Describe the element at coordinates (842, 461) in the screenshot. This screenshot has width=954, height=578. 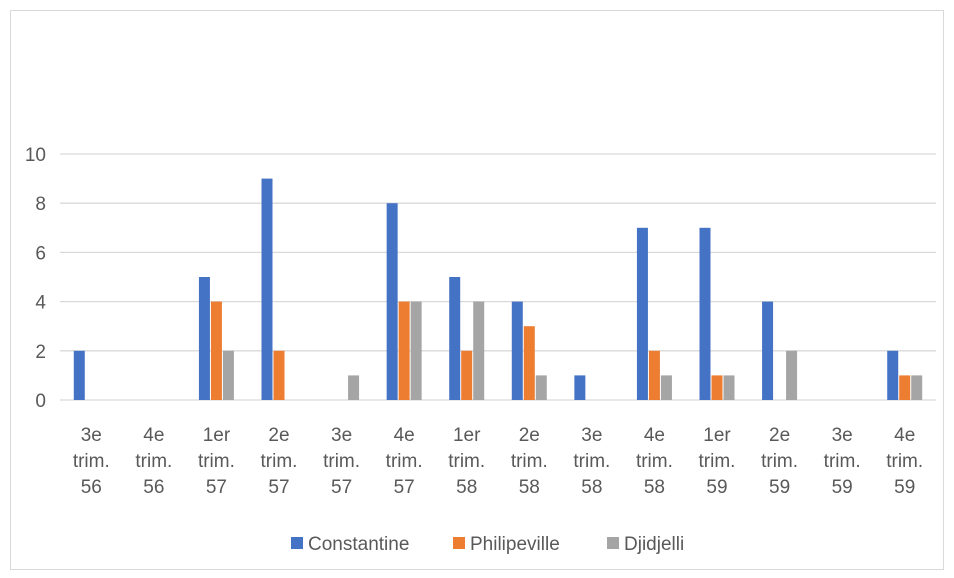
I see `x-category-label: 3e trim. 59` at that location.